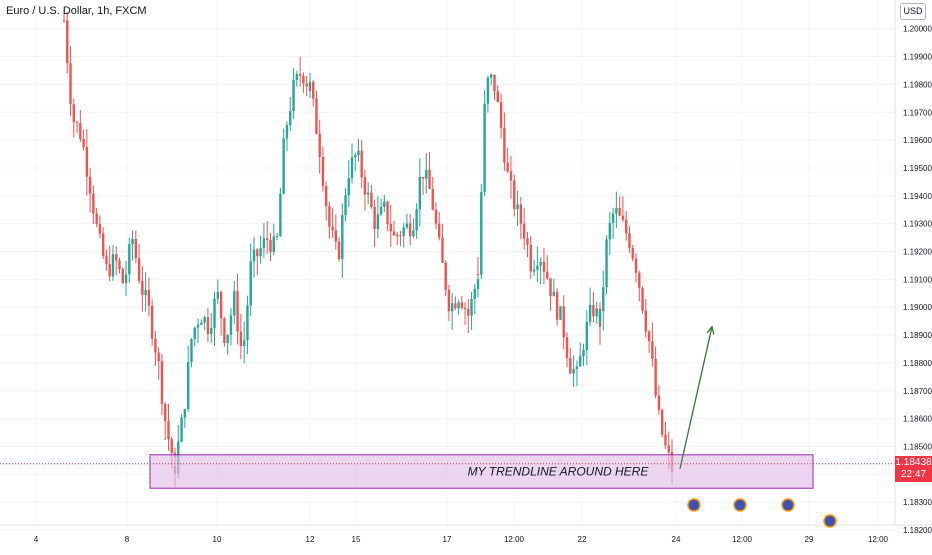  What do you see at coordinates (913, 11) in the screenshot?
I see `currency-button: USD` at bounding box center [913, 11].